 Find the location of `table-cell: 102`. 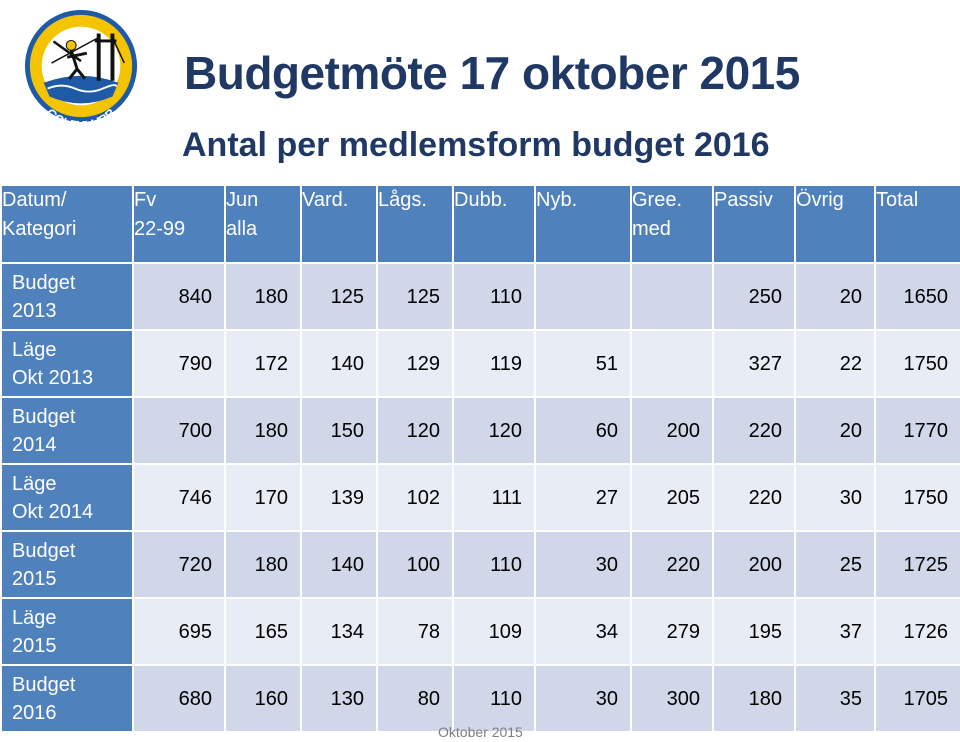

table-cell: 102 is located at coordinates (415, 497).